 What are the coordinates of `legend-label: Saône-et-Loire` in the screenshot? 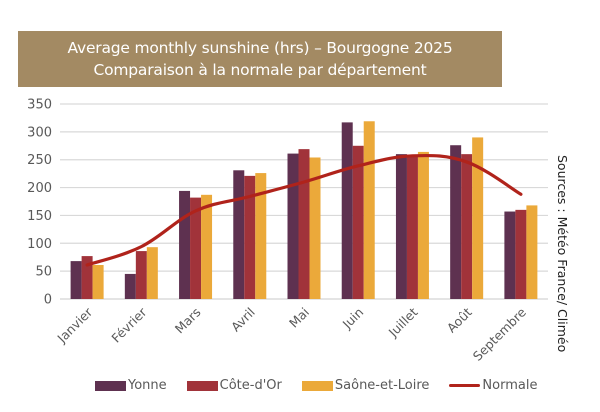 It's located at (382, 385).